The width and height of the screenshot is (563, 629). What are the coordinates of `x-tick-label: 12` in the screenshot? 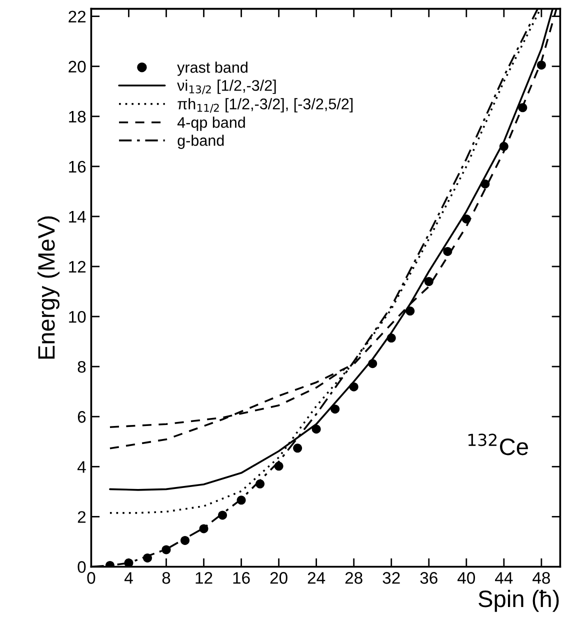 It's located at (204, 578).